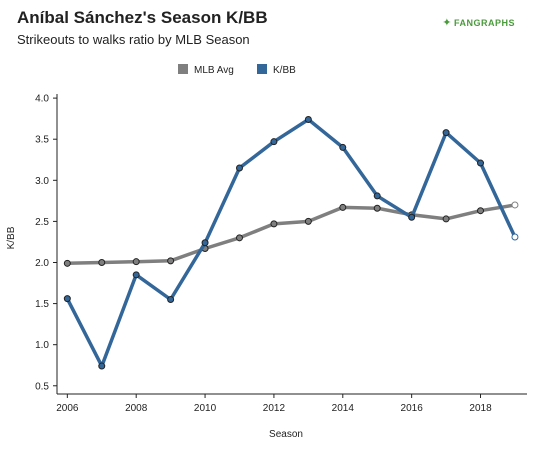  I want to click on x-tick-label: 2012, so click(274, 408).